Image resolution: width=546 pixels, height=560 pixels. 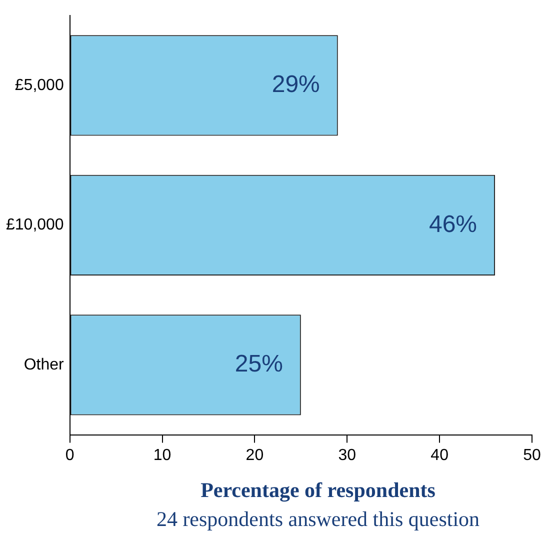 I want to click on y-tick-label: Other, so click(x=44, y=365).